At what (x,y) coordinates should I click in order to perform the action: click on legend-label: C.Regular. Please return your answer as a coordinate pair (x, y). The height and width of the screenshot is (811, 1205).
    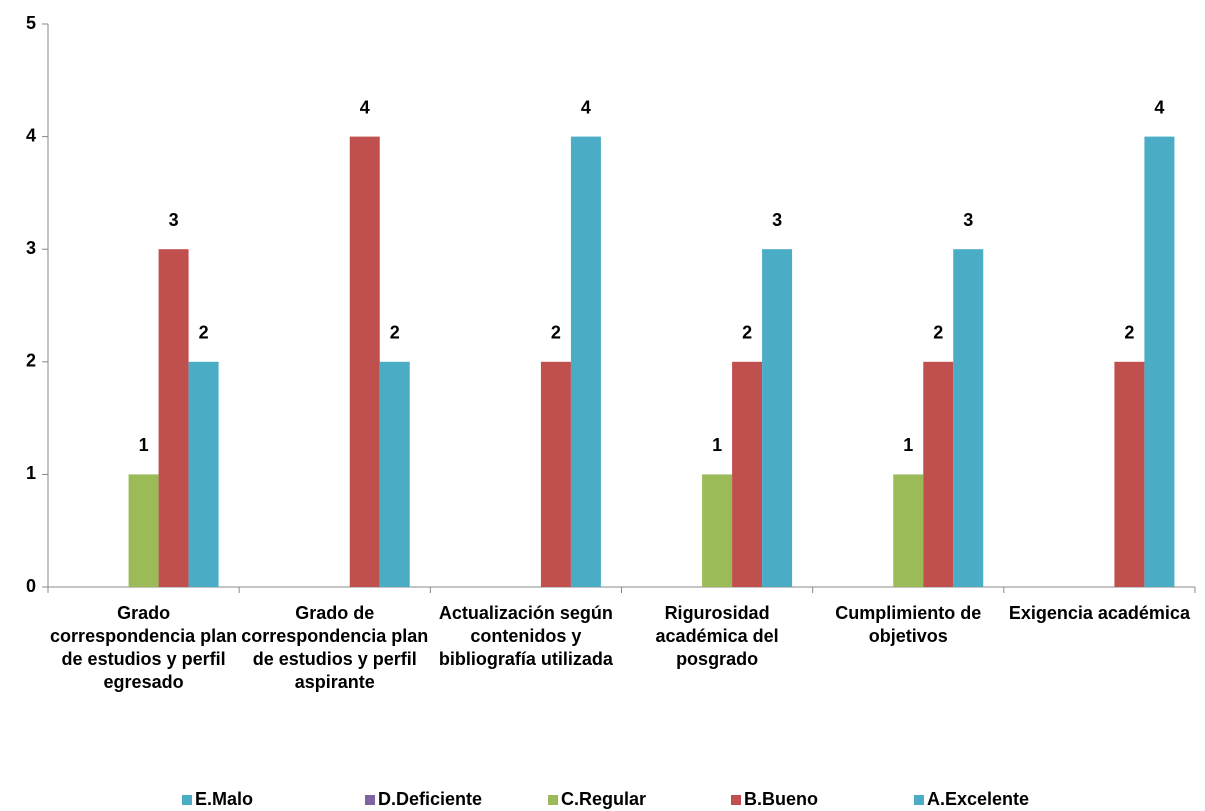
    Looking at the image, I should click on (603, 799).